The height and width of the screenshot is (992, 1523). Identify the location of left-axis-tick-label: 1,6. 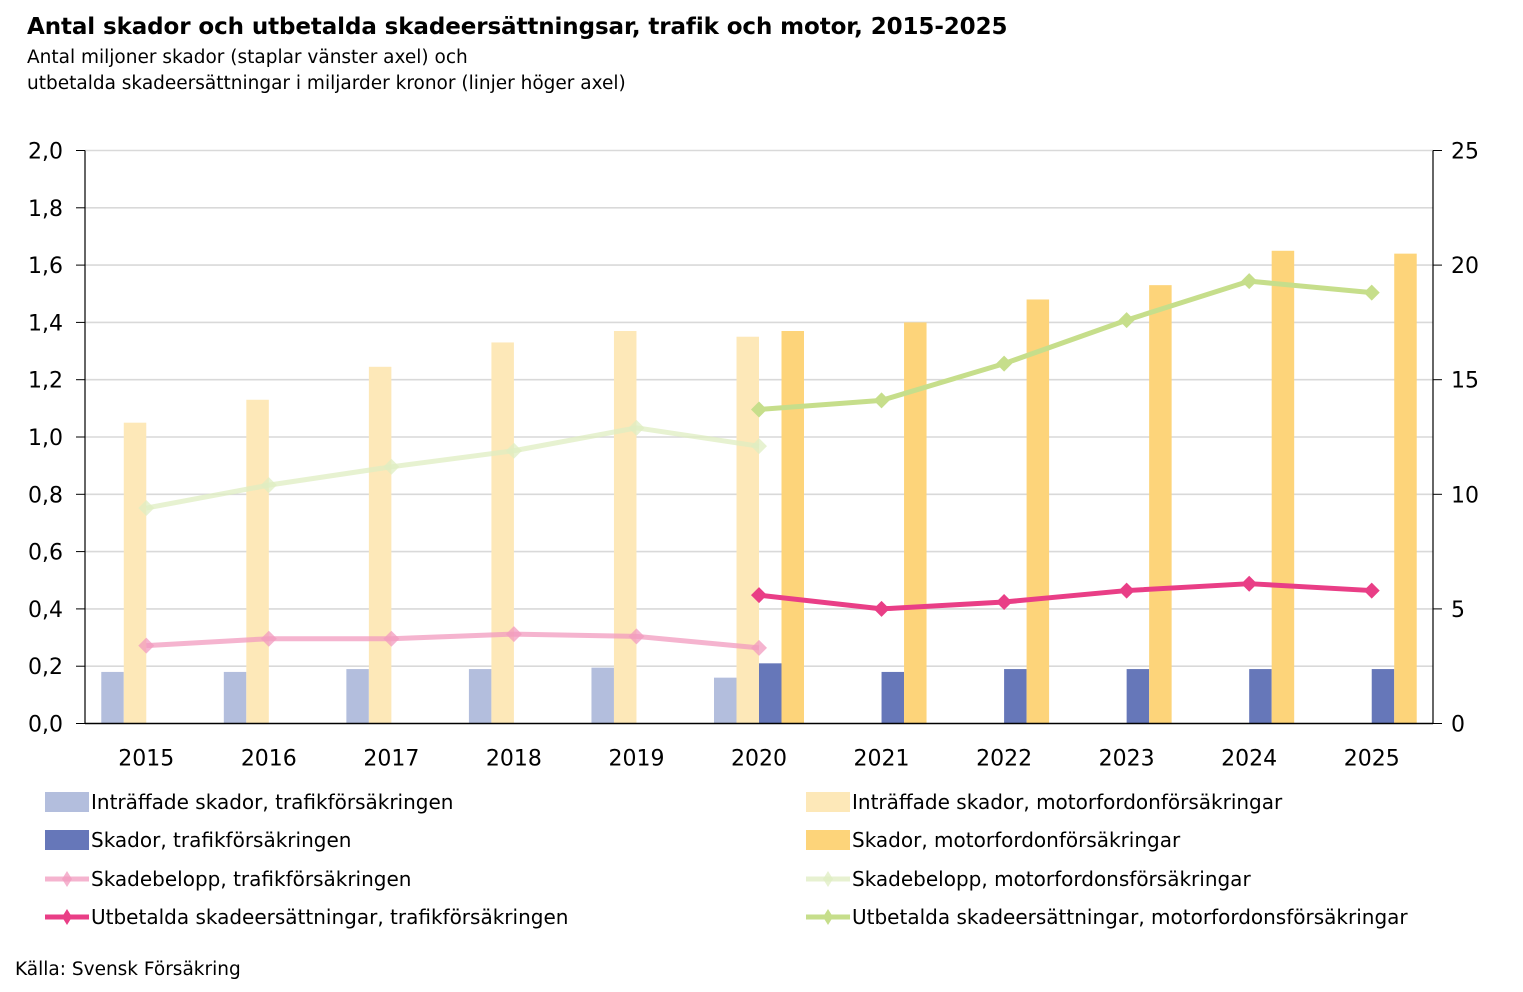
(45, 266).